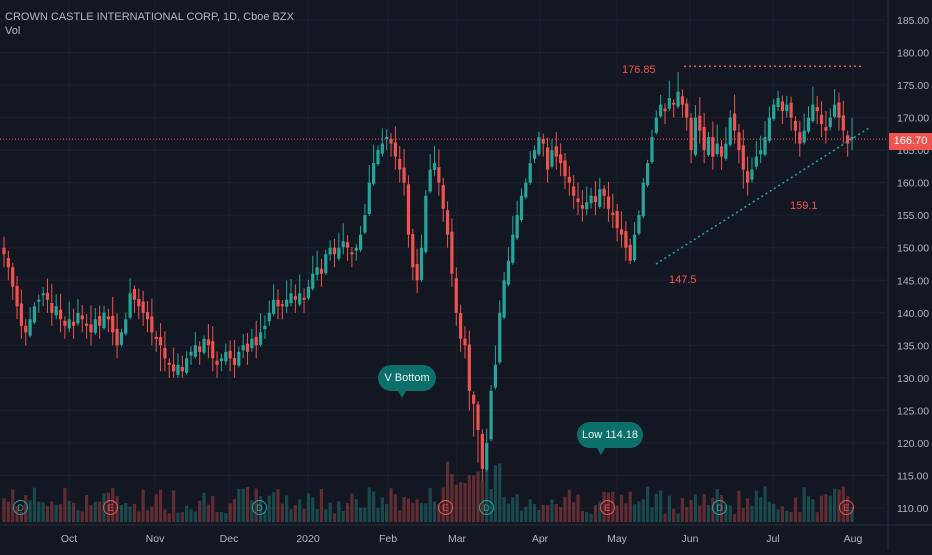 The width and height of the screenshot is (932, 555). I want to click on earnings-marker-1: E, so click(110, 507).